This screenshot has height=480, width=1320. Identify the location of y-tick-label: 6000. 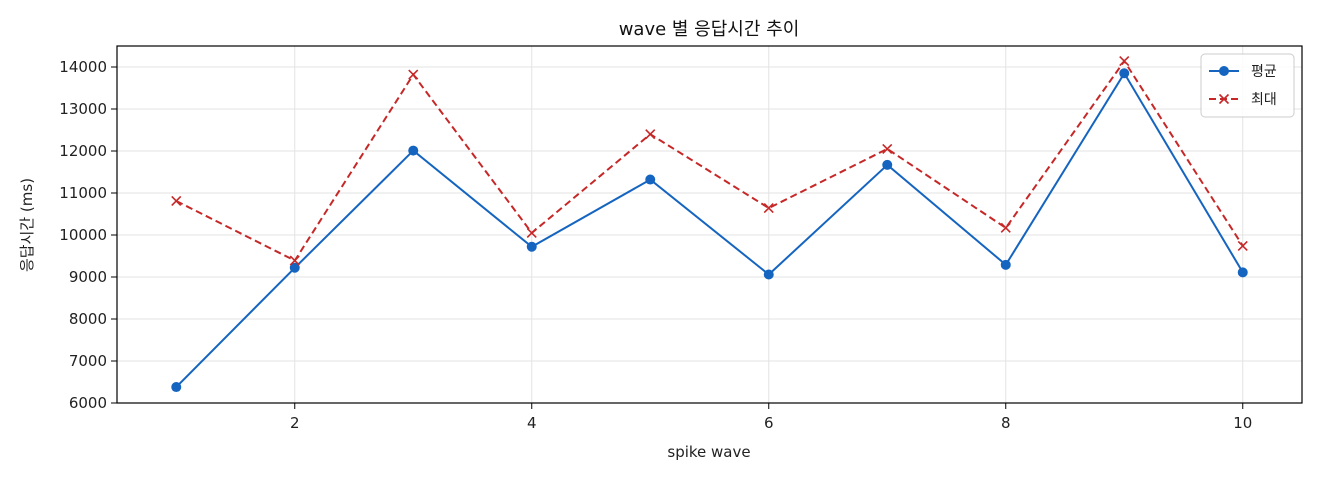
(88, 403).